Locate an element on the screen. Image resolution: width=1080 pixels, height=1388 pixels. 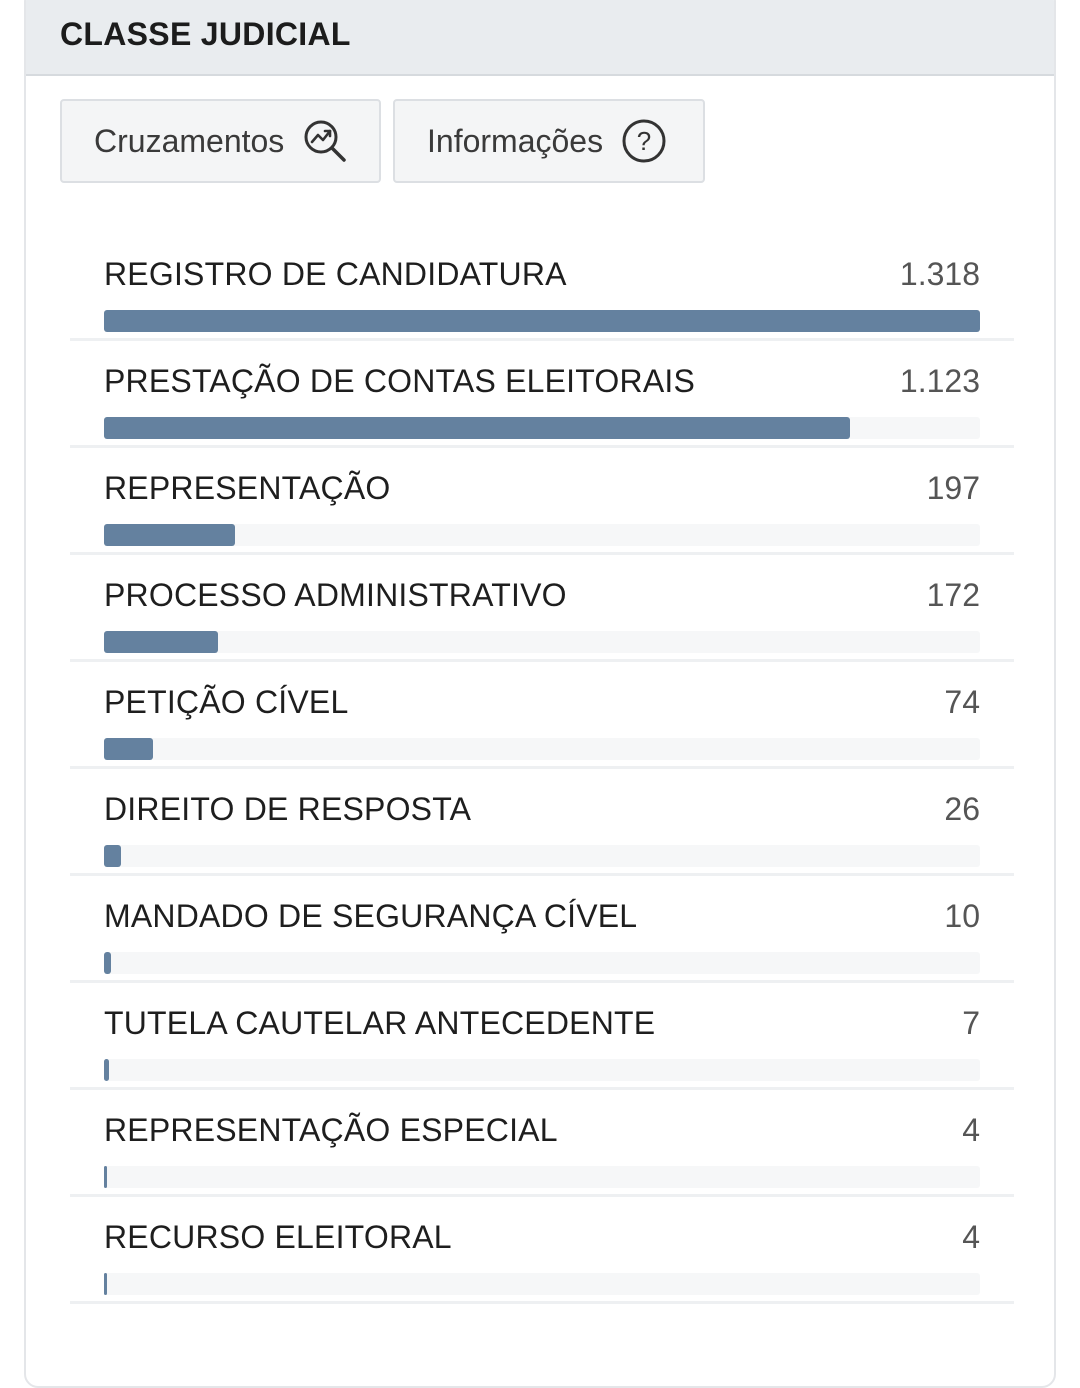
bar-value: 197 is located at coordinates (953, 488).